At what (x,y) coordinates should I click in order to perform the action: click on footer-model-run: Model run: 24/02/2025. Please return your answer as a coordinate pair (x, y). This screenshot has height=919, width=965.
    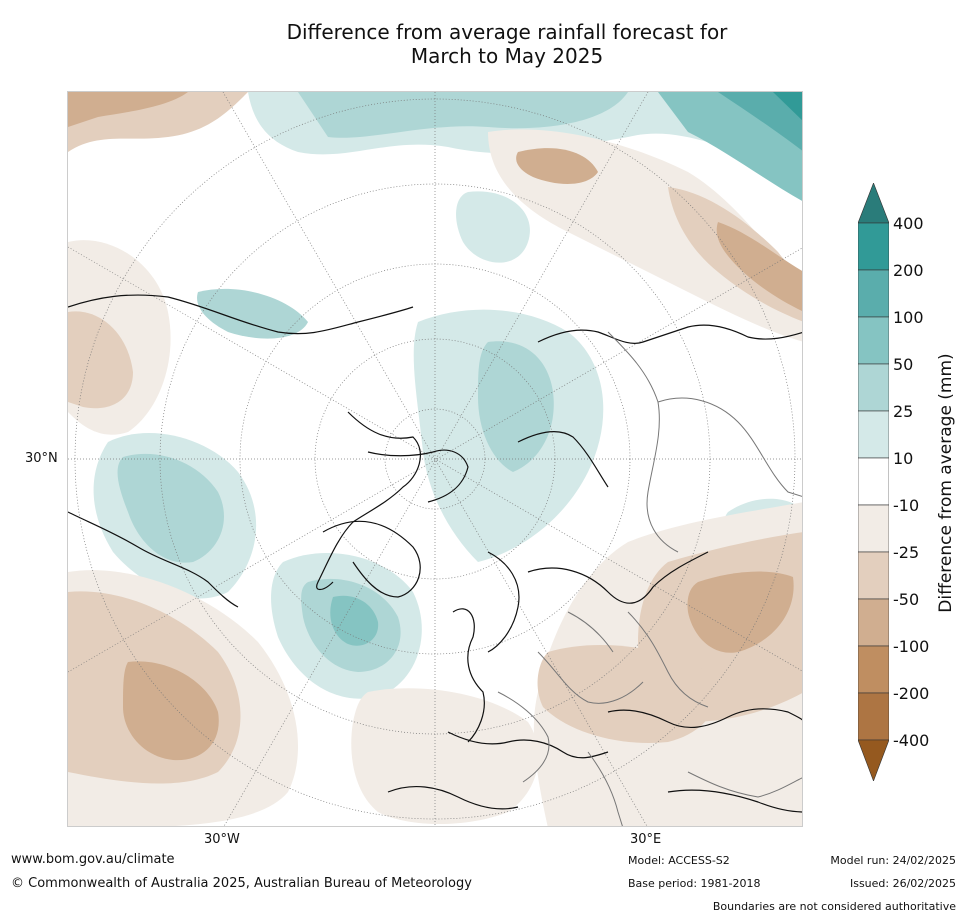
    Looking at the image, I should click on (893, 860).